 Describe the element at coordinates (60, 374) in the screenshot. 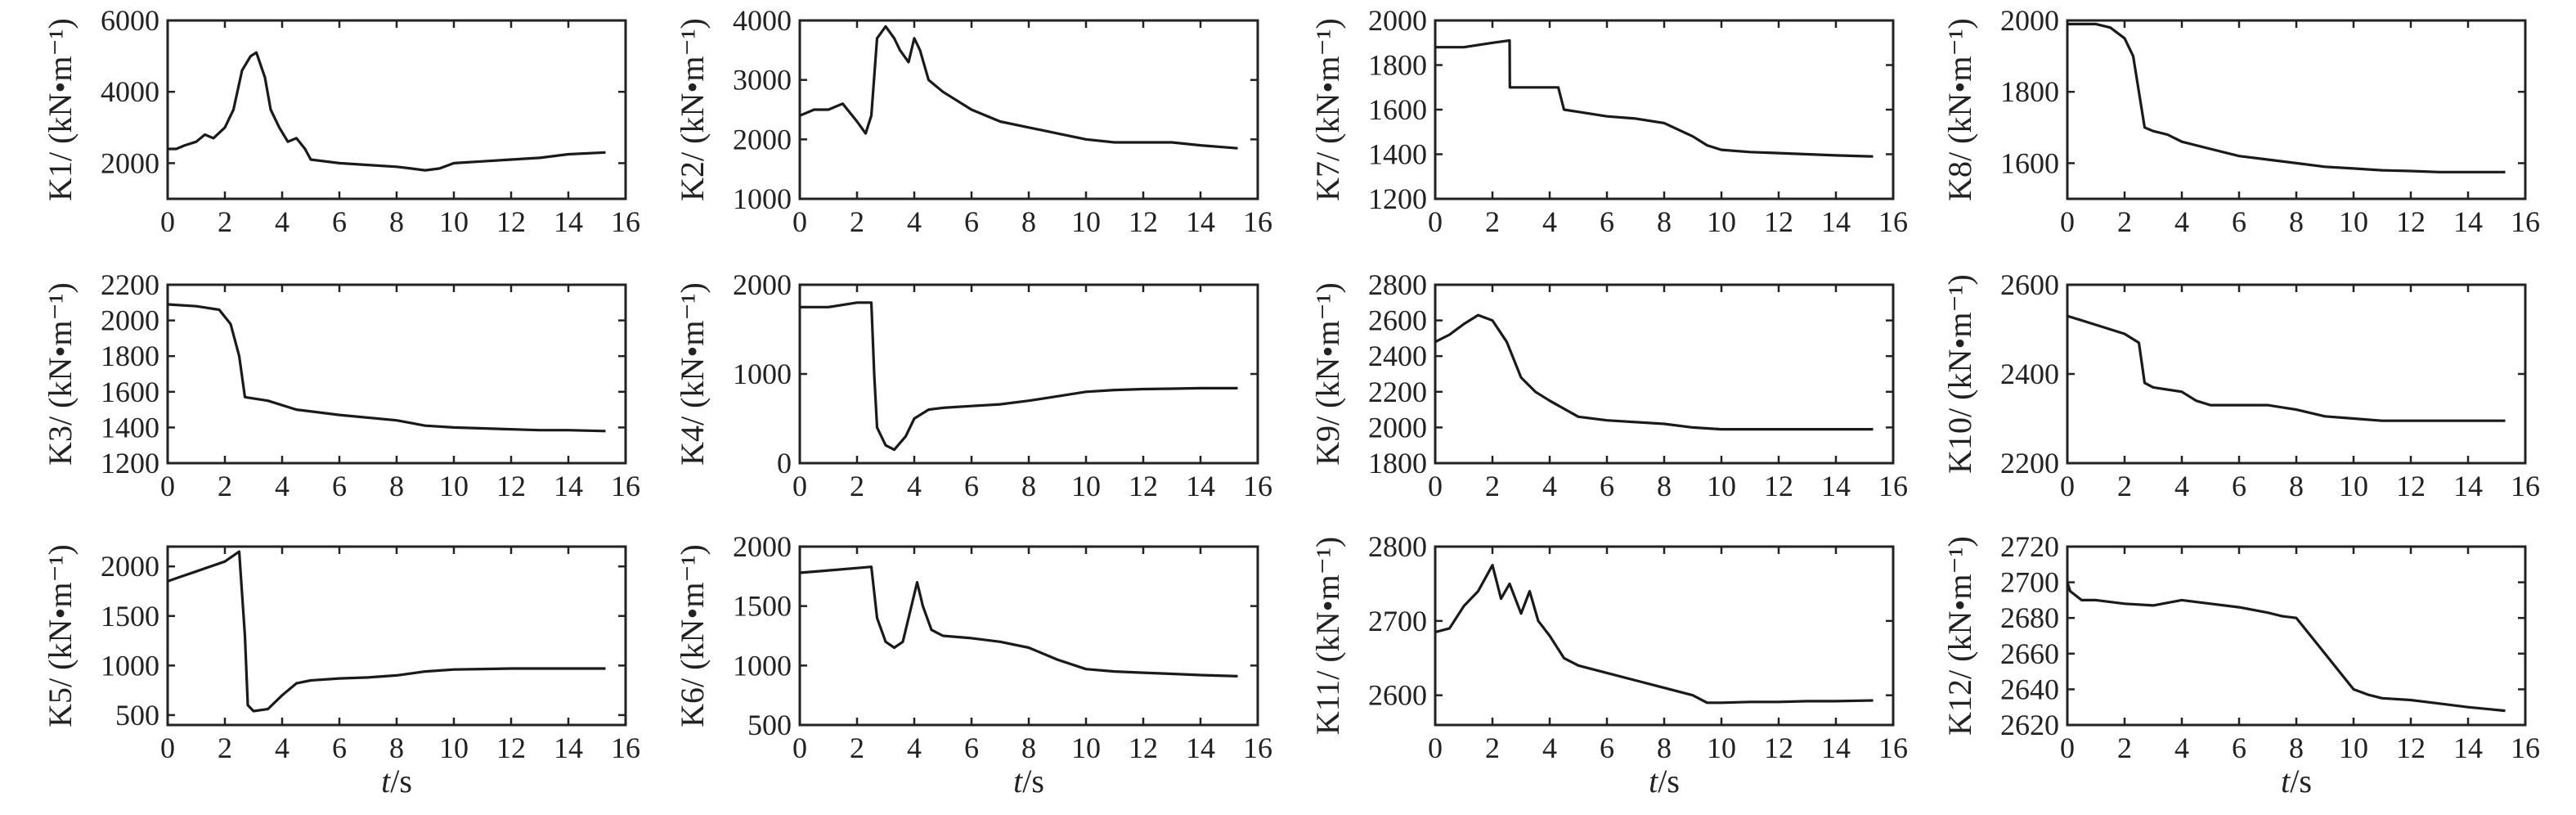

I see `y-axis-label: K3/ (kN•m⁻¹)` at that location.